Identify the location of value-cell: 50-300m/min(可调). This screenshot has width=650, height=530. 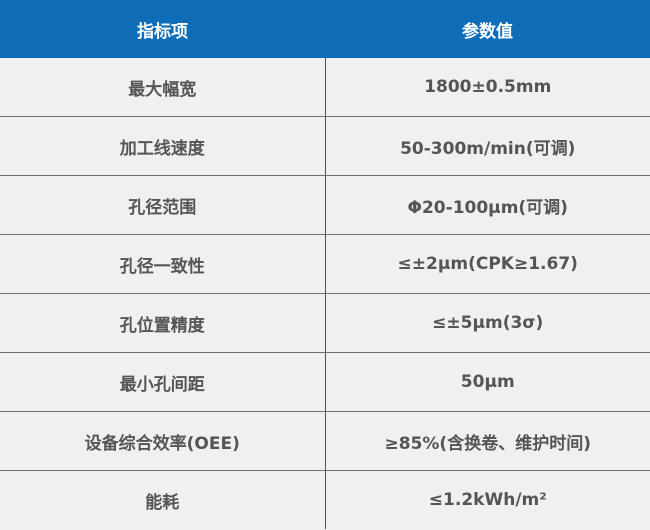
(487, 146).